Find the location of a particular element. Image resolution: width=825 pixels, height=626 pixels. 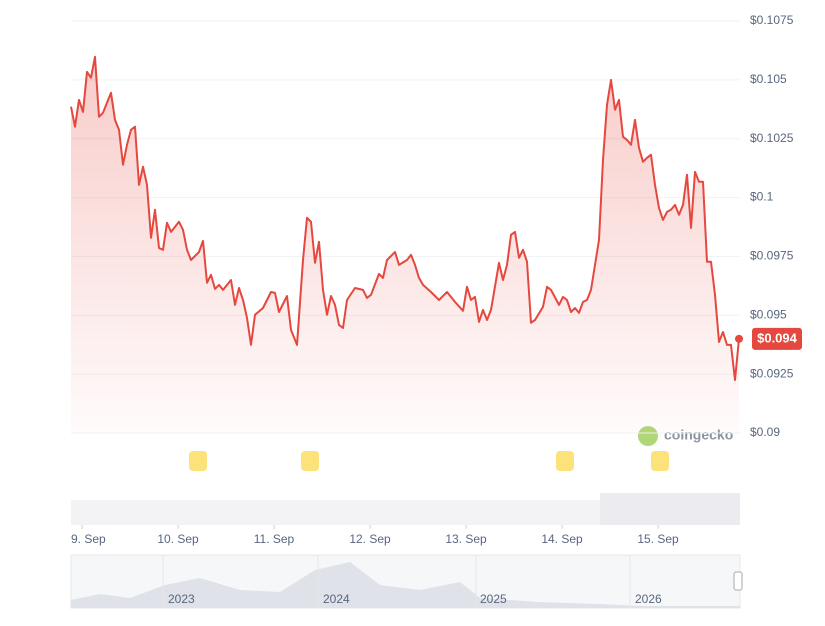

navigator-label: 2024 is located at coordinates (336, 599).